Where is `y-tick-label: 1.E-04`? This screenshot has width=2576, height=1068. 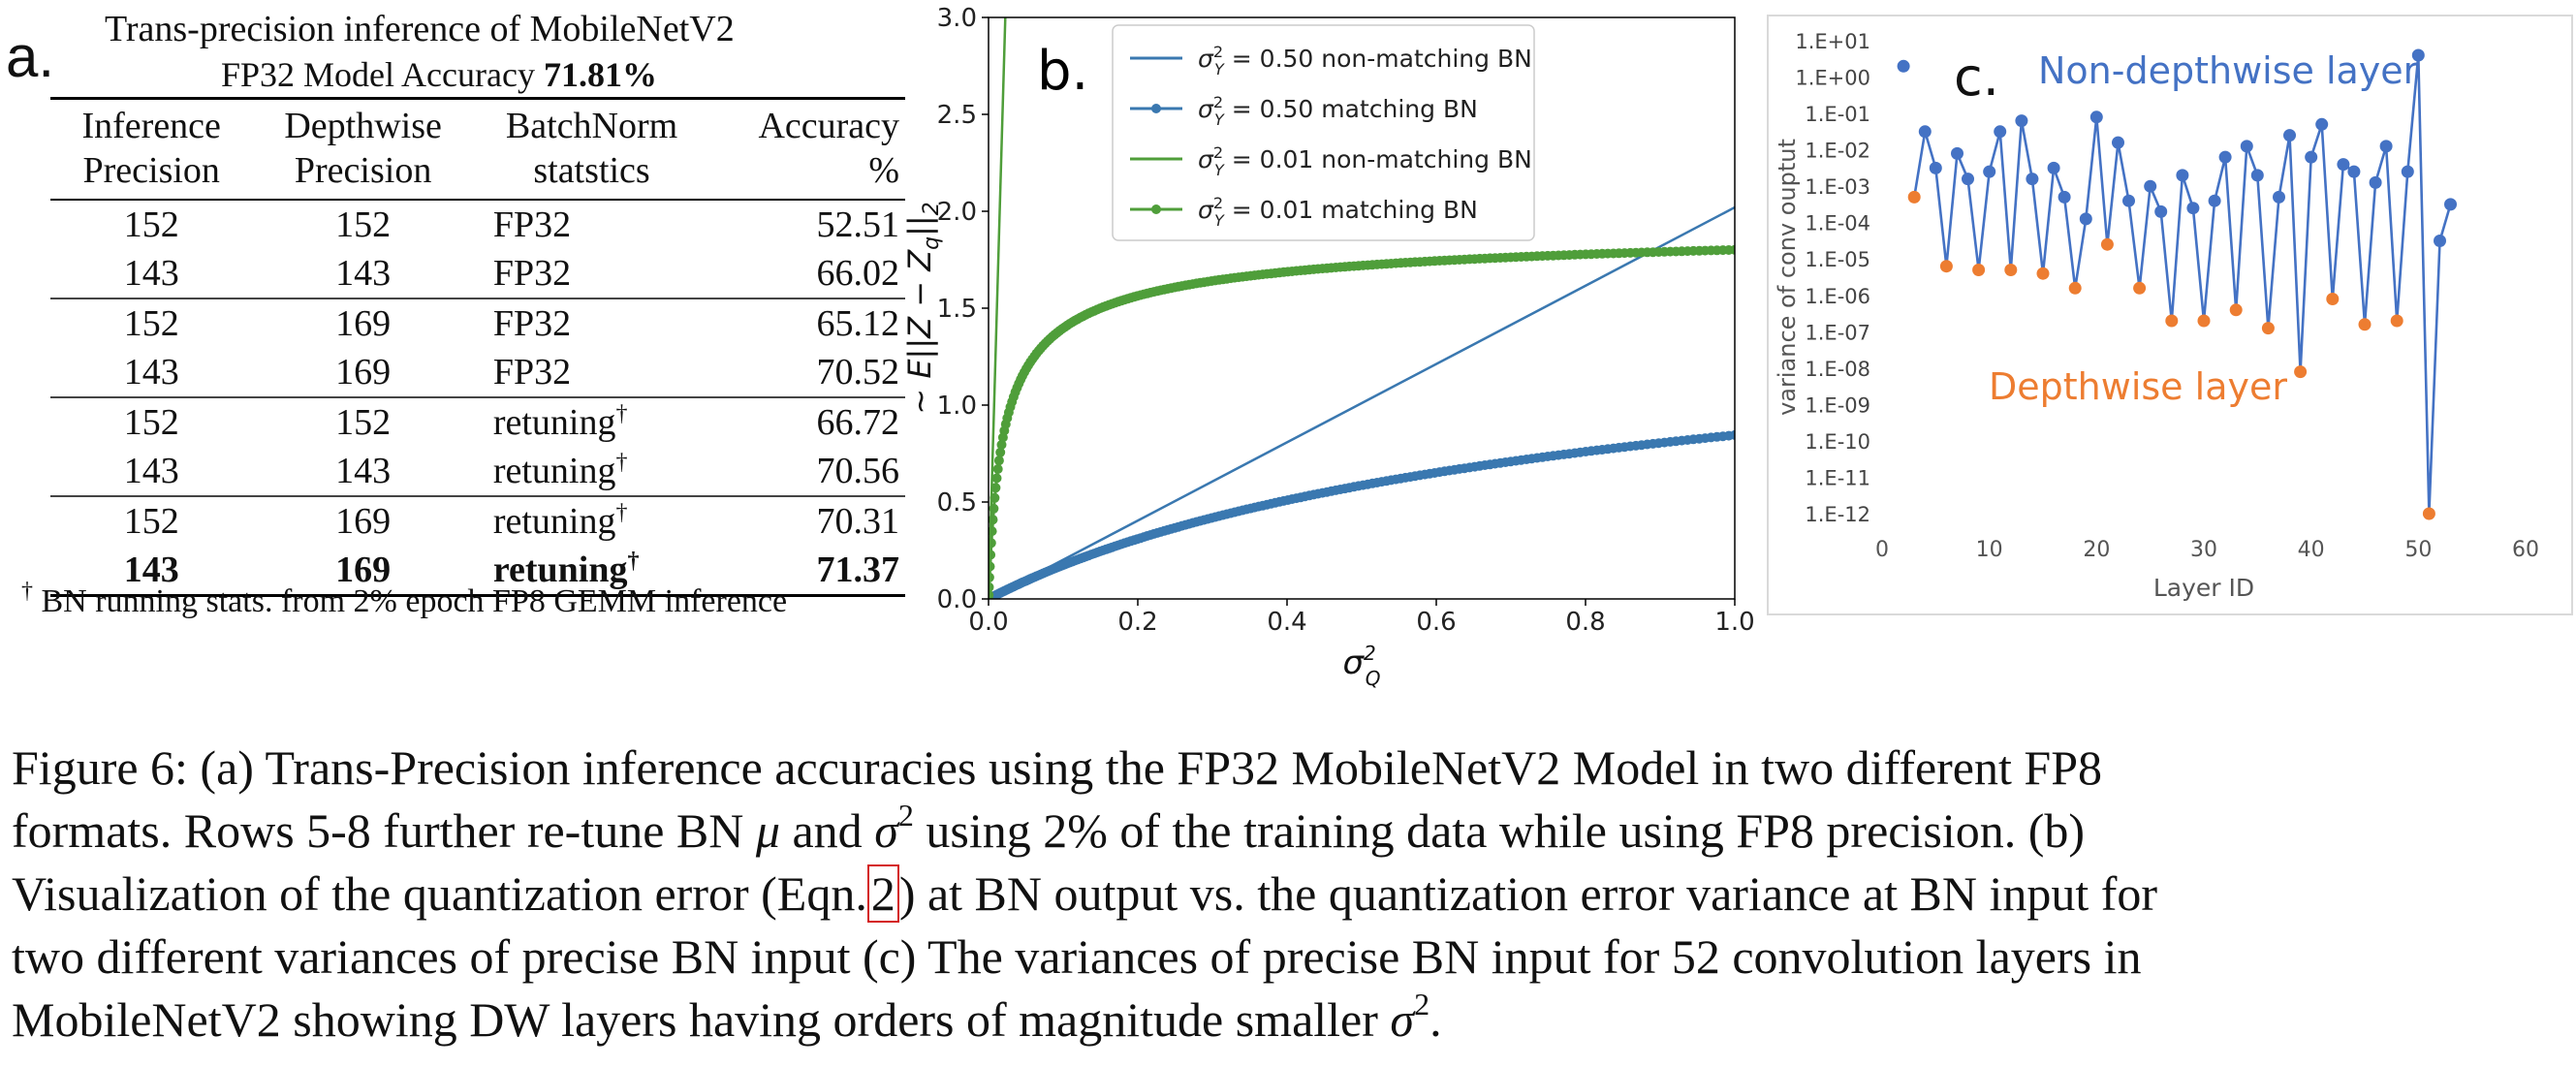
y-tick-label: 1.E-04 is located at coordinates (1837, 224).